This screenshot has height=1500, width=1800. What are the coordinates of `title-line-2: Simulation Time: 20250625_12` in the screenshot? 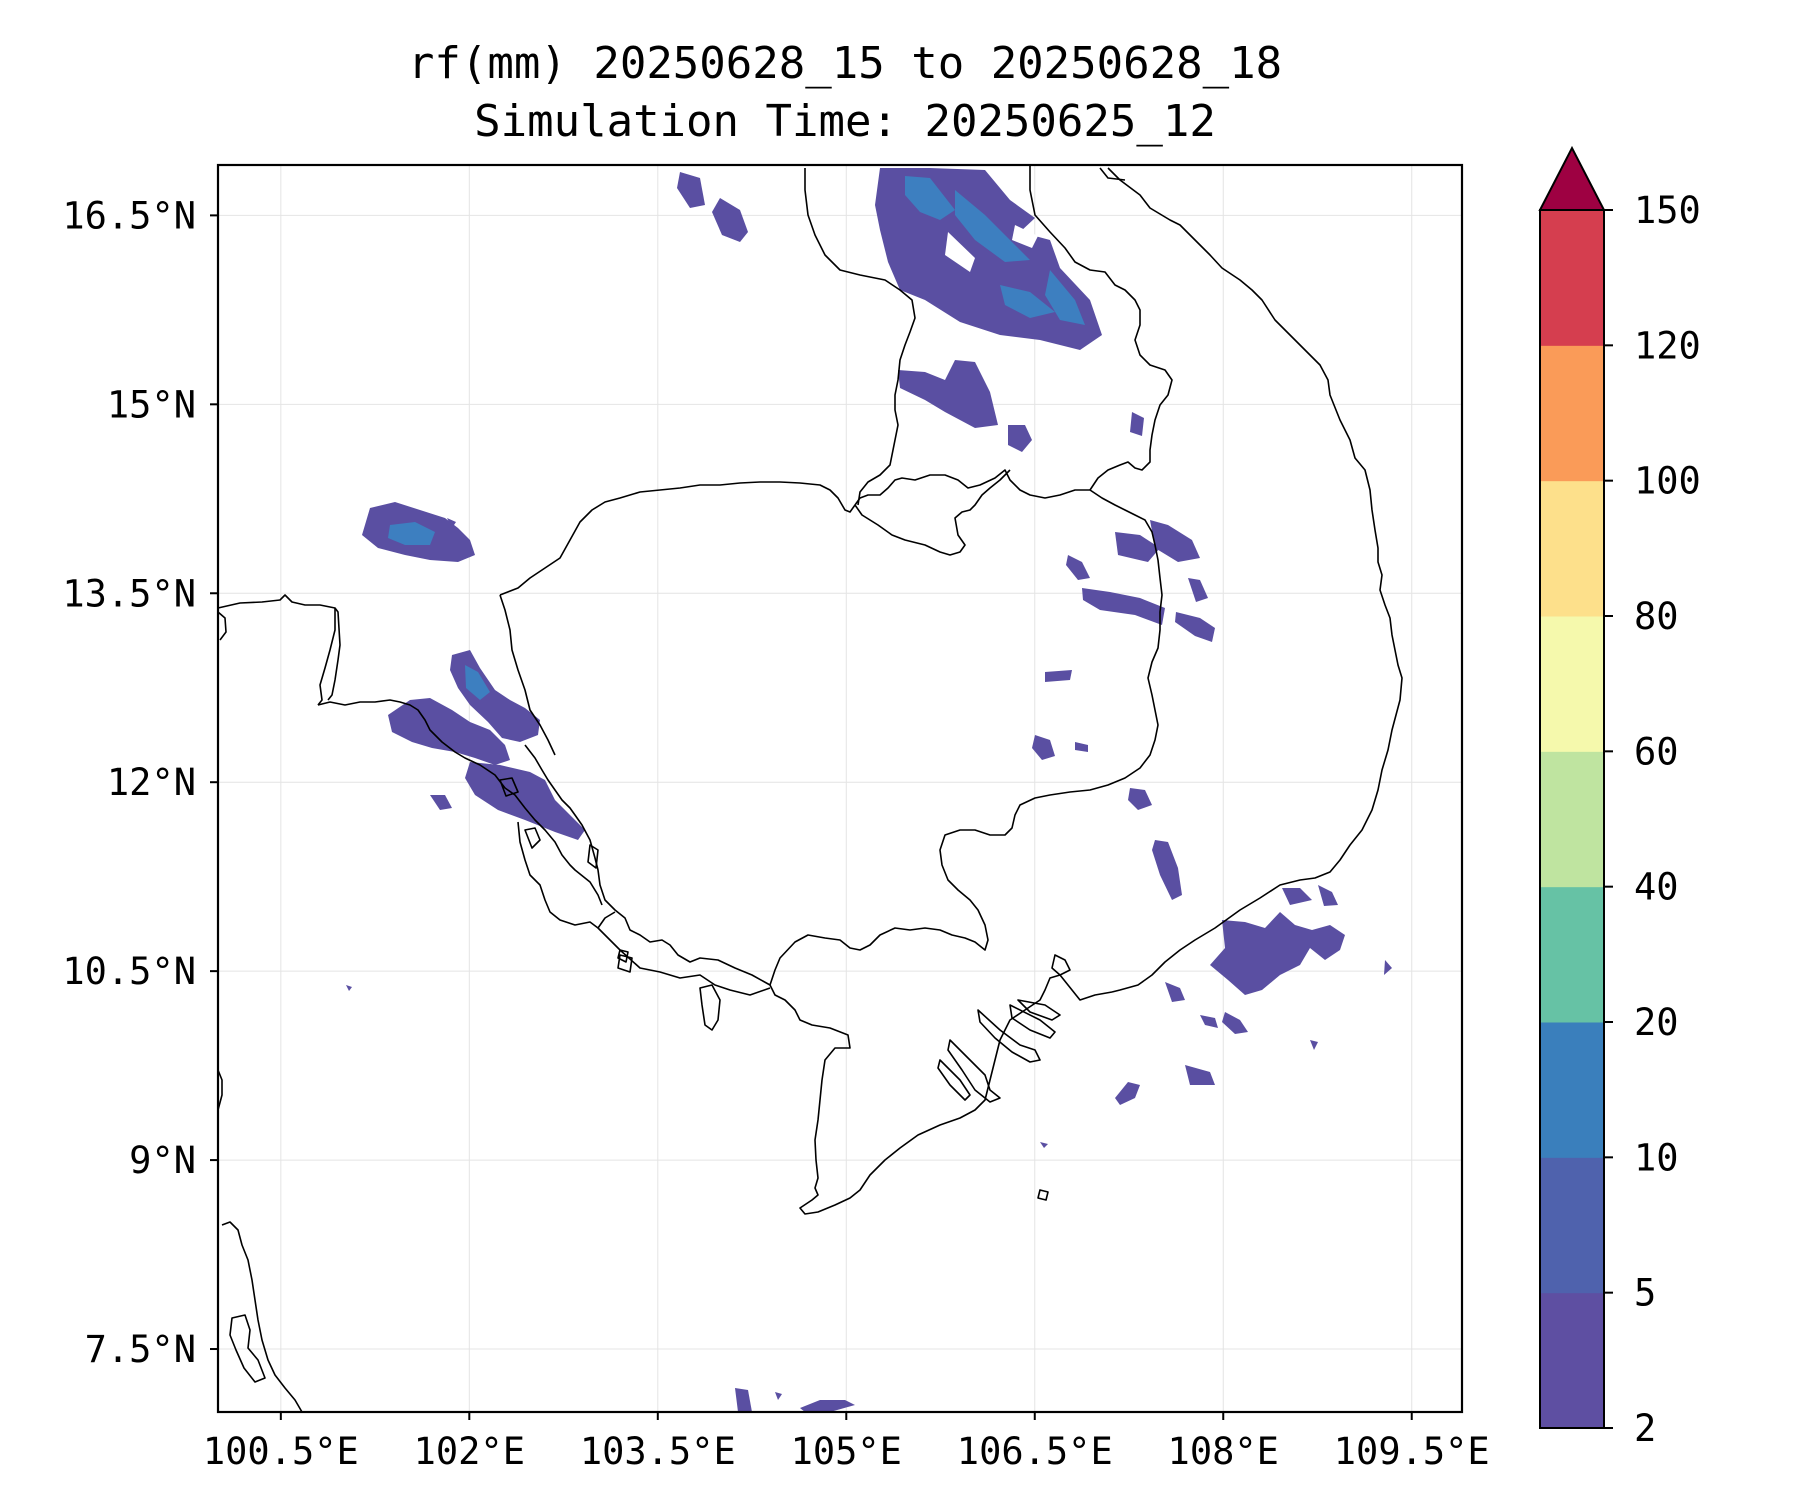 It's located at (845, 121).